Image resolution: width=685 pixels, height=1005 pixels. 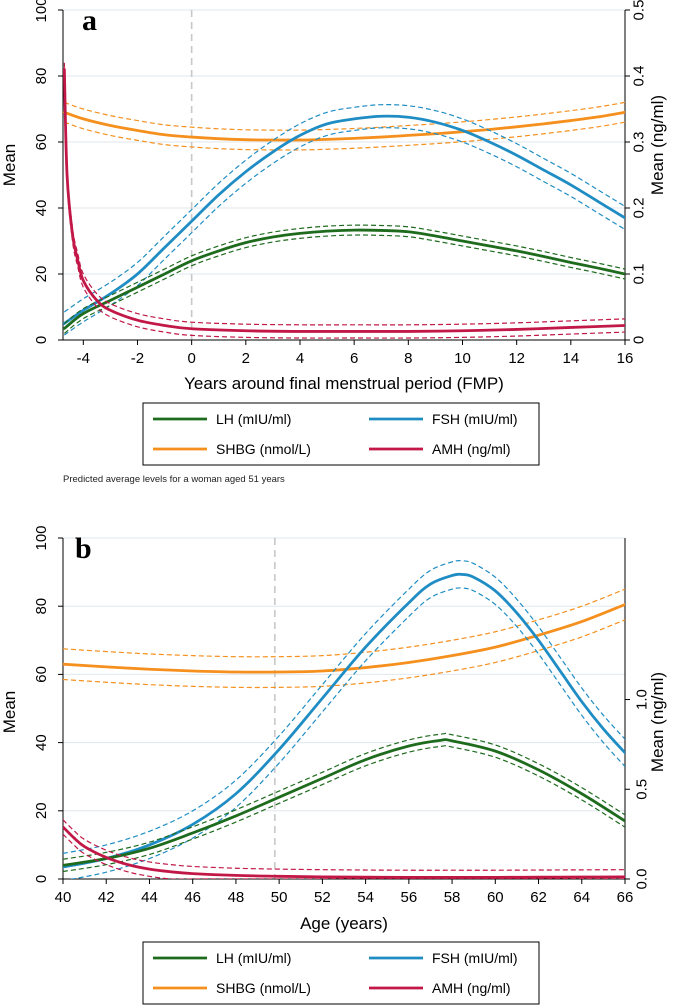 I want to click on x-tick-label: -4, so click(x=83, y=358).